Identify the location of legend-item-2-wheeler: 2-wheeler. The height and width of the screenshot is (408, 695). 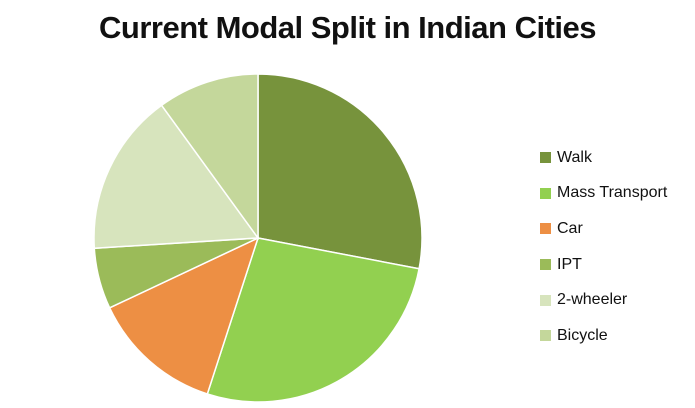
(603, 300).